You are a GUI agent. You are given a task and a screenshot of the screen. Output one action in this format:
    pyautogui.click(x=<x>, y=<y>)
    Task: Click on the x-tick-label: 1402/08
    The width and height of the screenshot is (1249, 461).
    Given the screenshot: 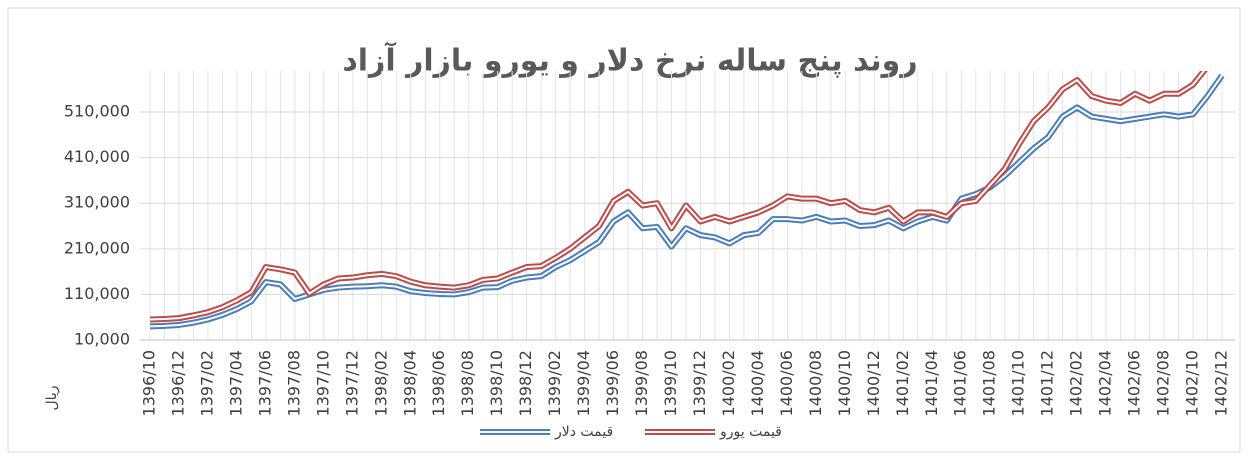 What is the action you would take?
    pyautogui.click(x=1163, y=383)
    